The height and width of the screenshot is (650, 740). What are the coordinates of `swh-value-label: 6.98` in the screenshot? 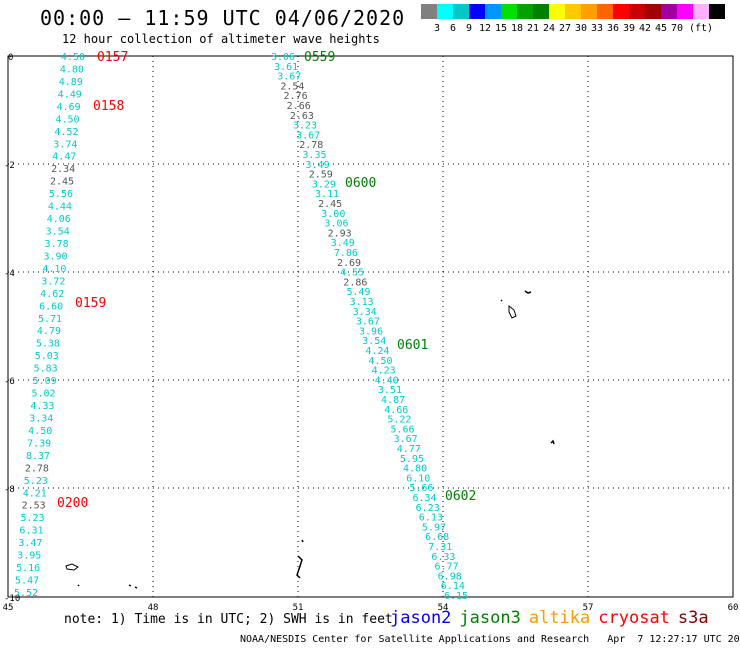 It's located at (450, 576).